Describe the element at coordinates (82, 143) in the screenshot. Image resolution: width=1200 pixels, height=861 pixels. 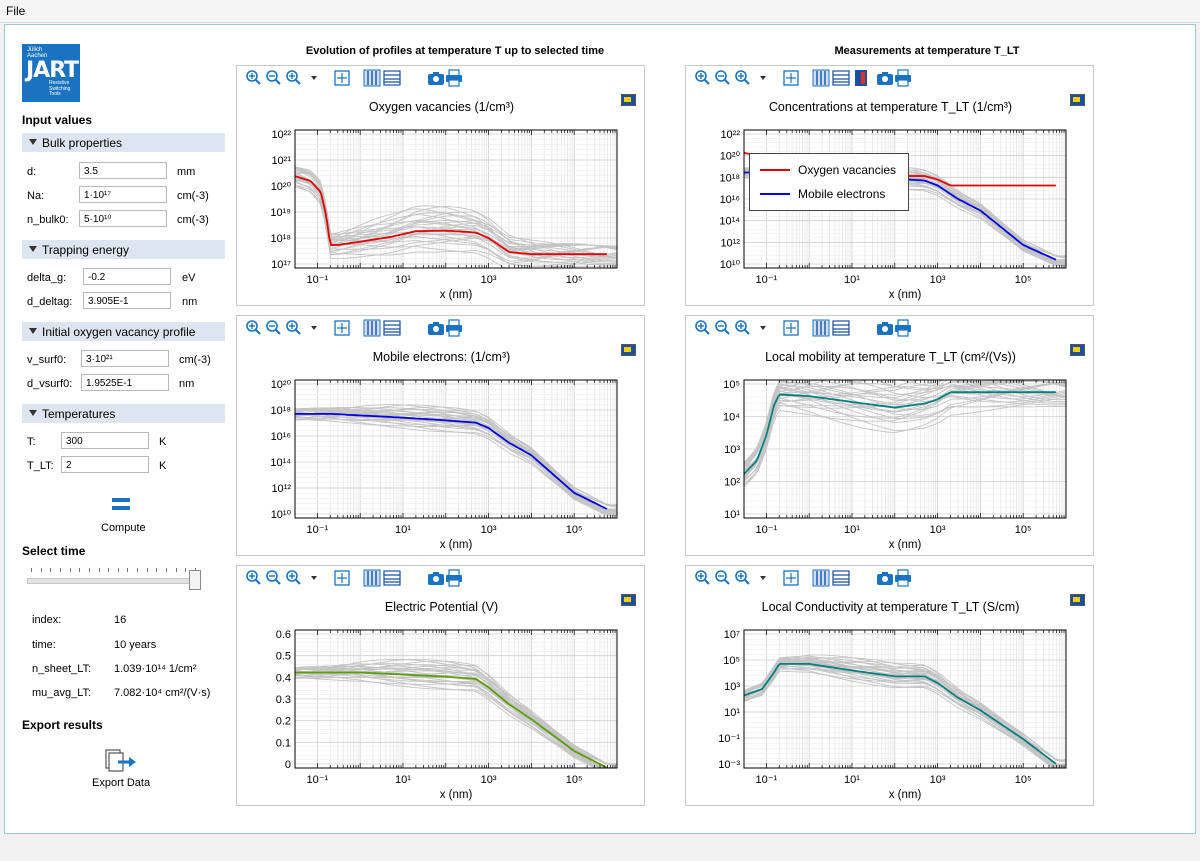
I see `section-title: Bulk properties` at that location.